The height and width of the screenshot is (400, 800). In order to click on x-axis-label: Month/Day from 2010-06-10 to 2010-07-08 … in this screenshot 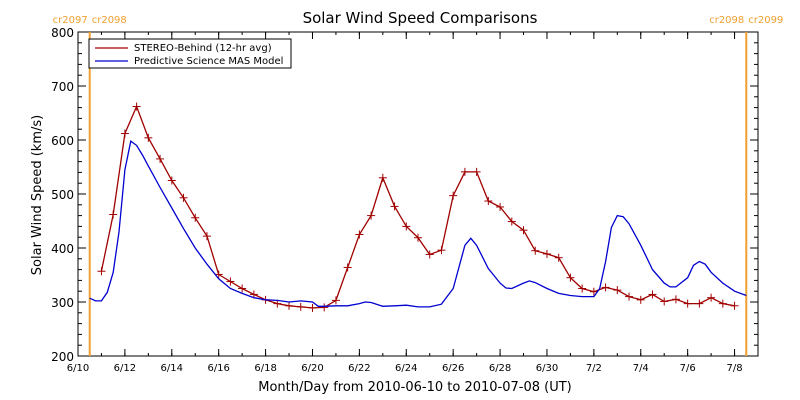, I will do `click(414, 387)`.